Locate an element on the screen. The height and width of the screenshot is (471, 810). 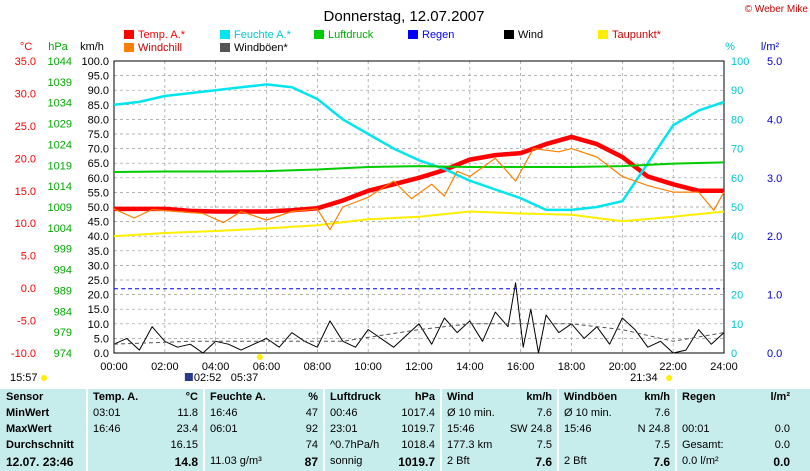
moon-icon is located at coordinates (188, 377).